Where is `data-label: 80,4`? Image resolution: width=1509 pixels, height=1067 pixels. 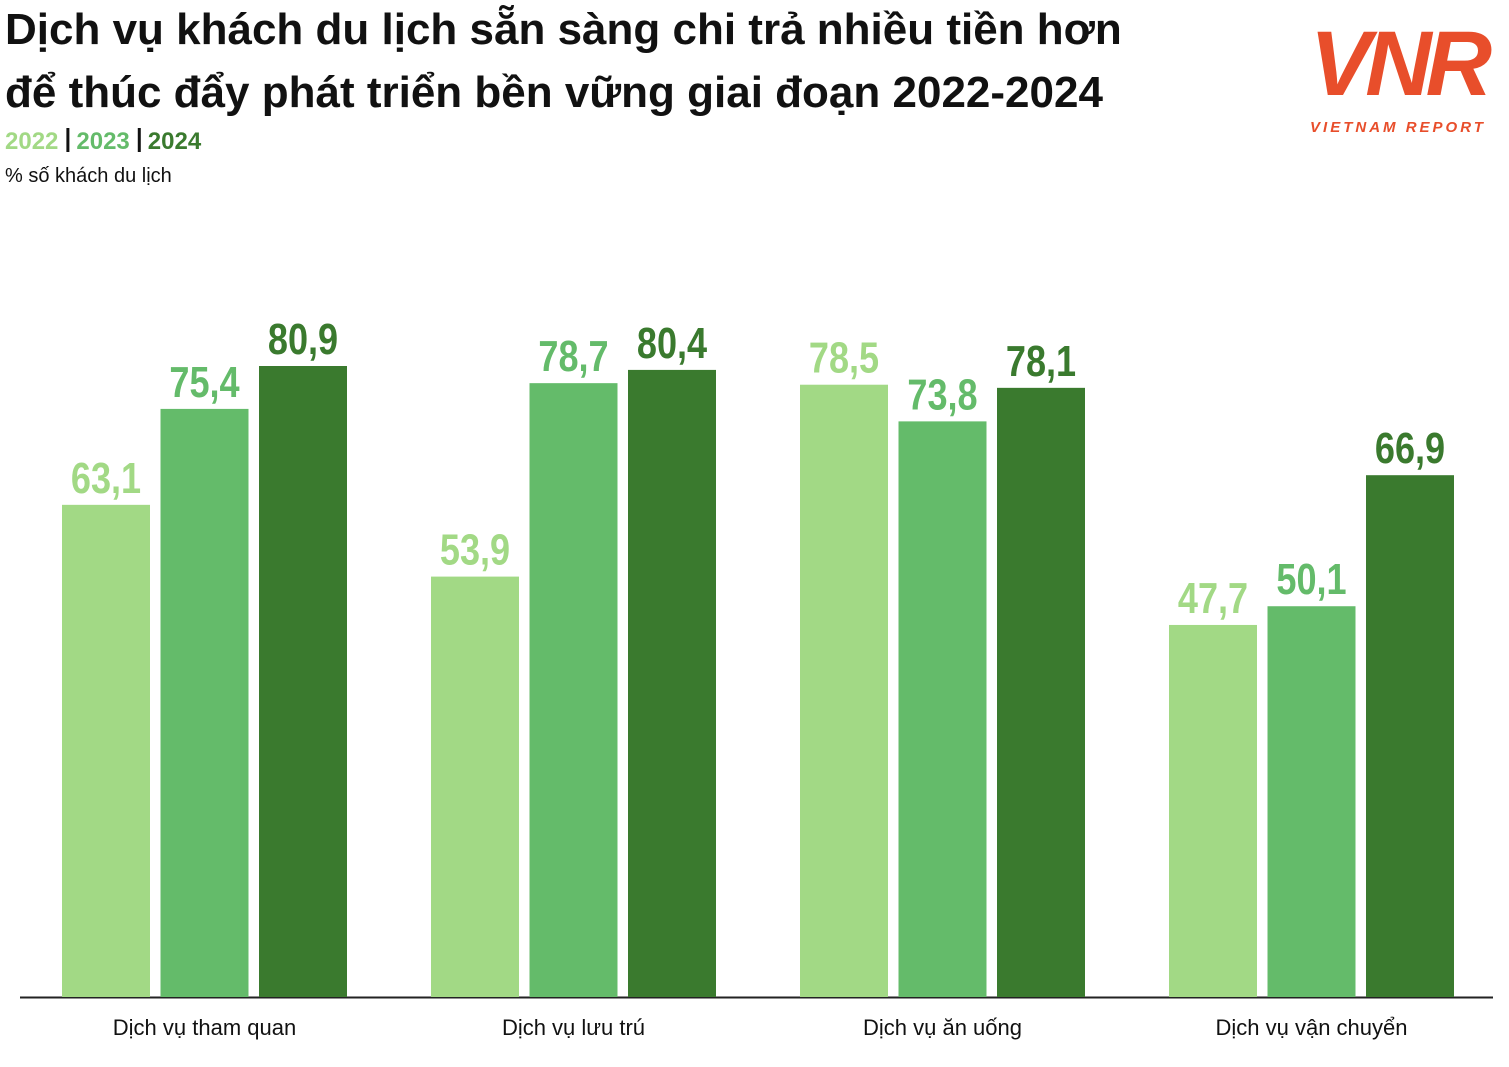
data-label: 80,4 is located at coordinates (672, 343).